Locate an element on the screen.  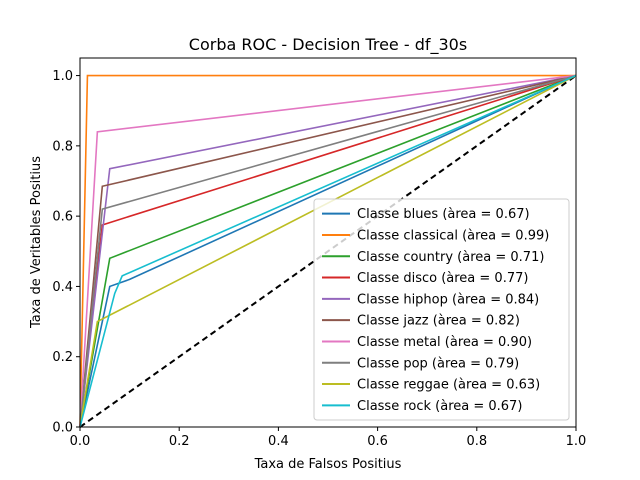
y-axis-title: Taxa de Veritables Positius is located at coordinates (36, 242).